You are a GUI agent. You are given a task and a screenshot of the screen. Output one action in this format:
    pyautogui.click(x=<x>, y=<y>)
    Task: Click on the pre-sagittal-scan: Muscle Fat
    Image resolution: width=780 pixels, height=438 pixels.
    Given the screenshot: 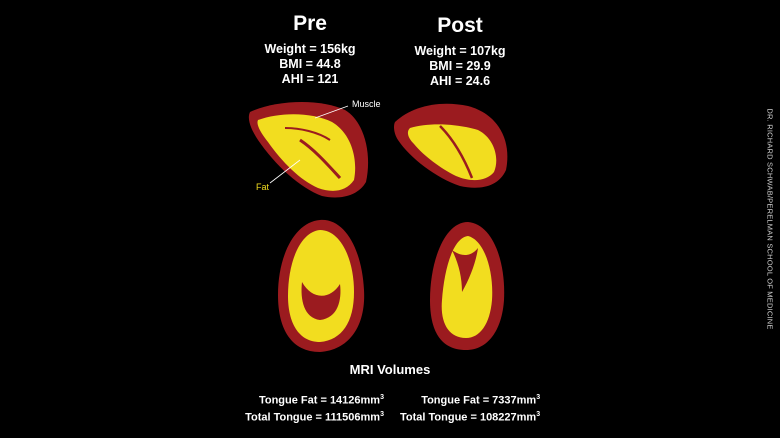 What is the action you would take?
    pyautogui.click(x=314, y=148)
    